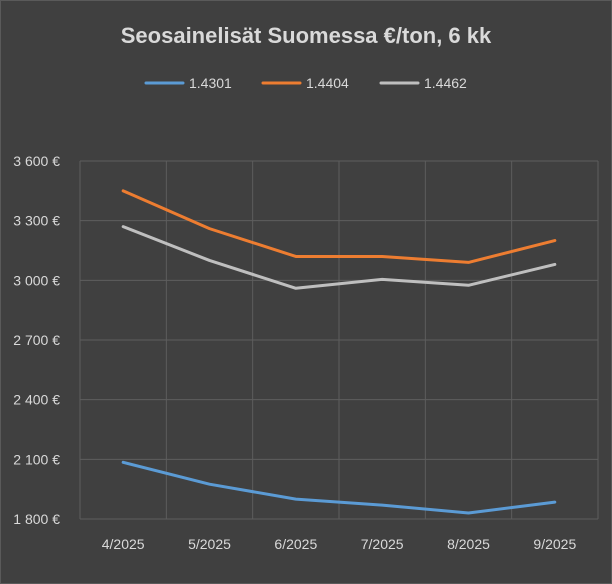 The image size is (612, 584). I want to click on y-tick-label: 3 300 €, so click(36, 221).